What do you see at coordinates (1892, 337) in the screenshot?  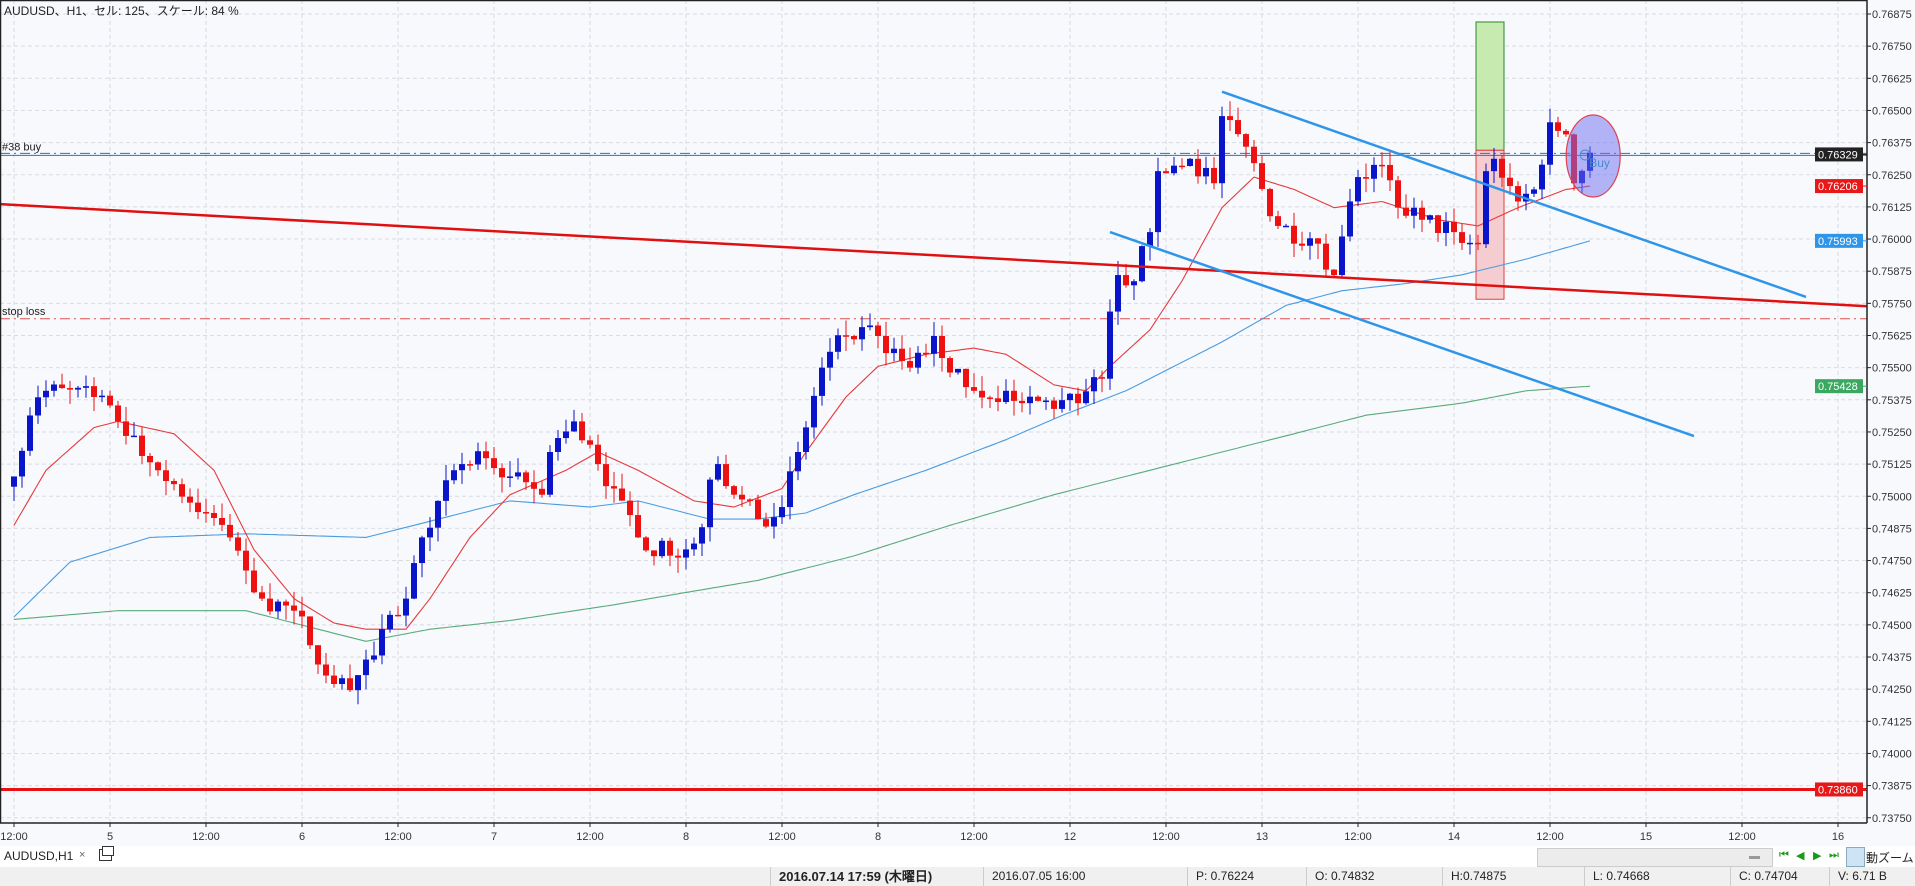 I see `price-tick-label: 0.75625` at bounding box center [1892, 337].